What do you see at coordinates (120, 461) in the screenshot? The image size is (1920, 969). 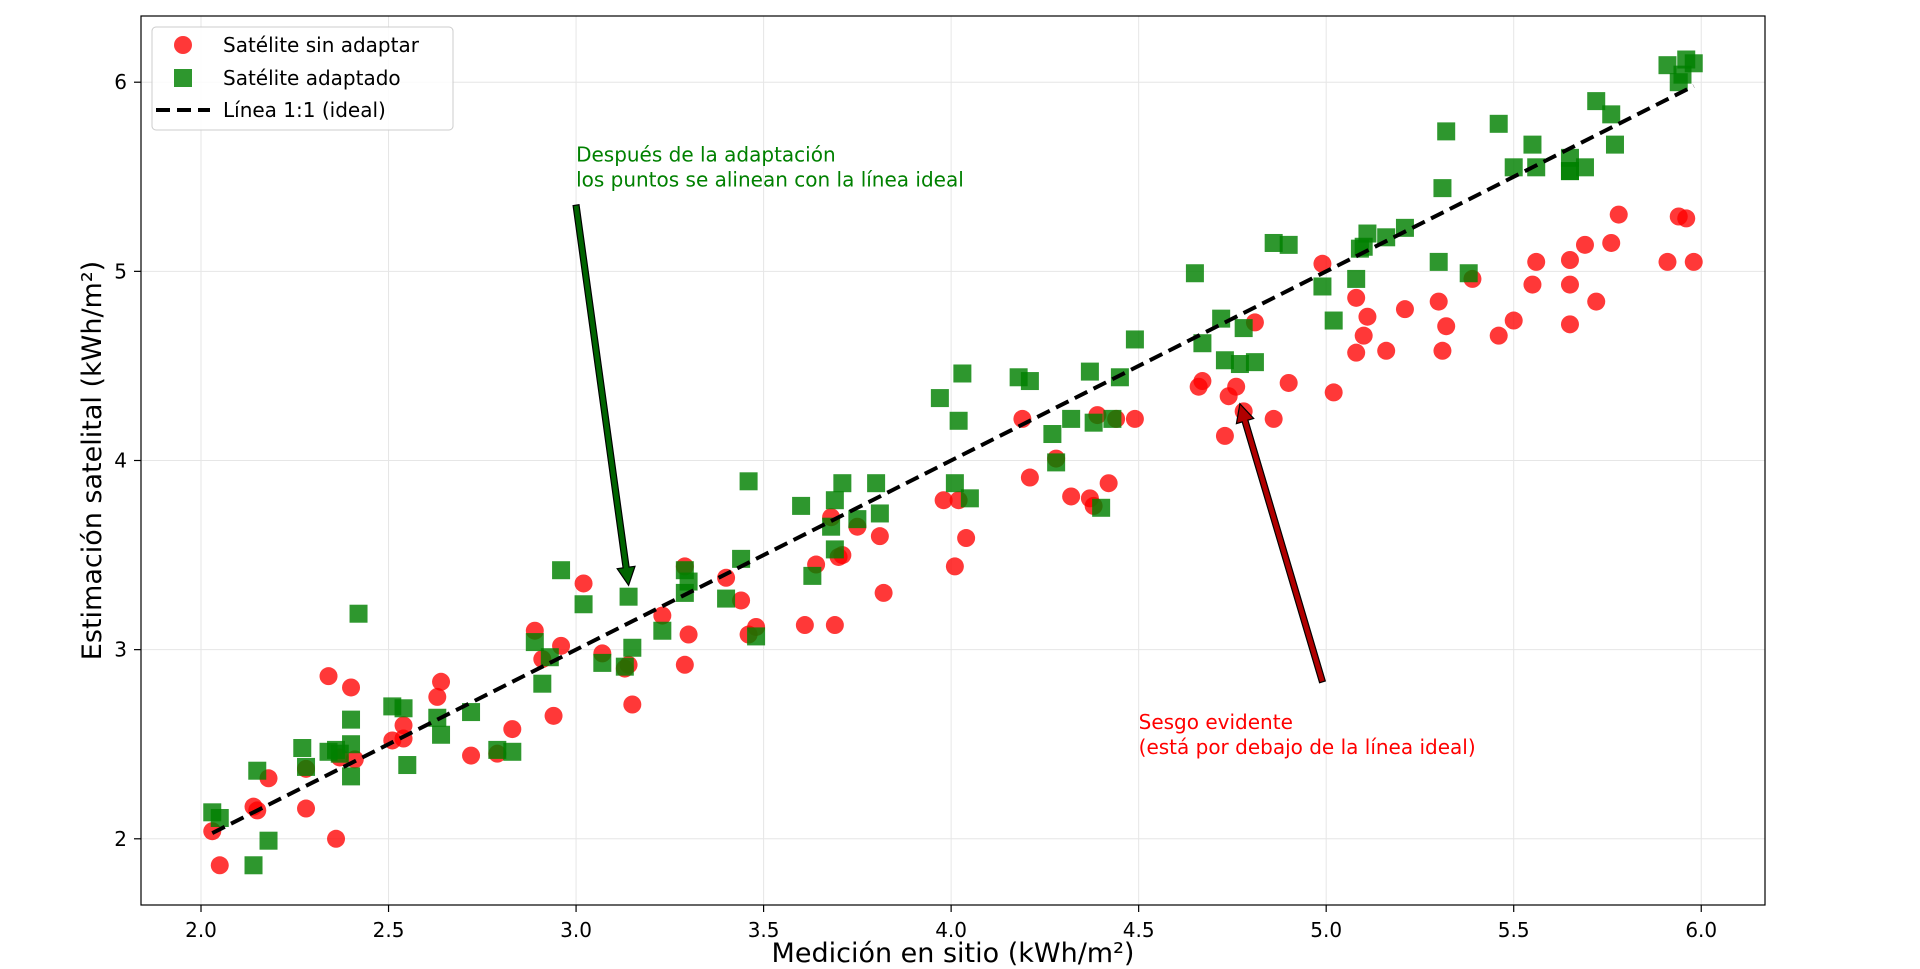 I see `y-tick-label: 4` at bounding box center [120, 461].